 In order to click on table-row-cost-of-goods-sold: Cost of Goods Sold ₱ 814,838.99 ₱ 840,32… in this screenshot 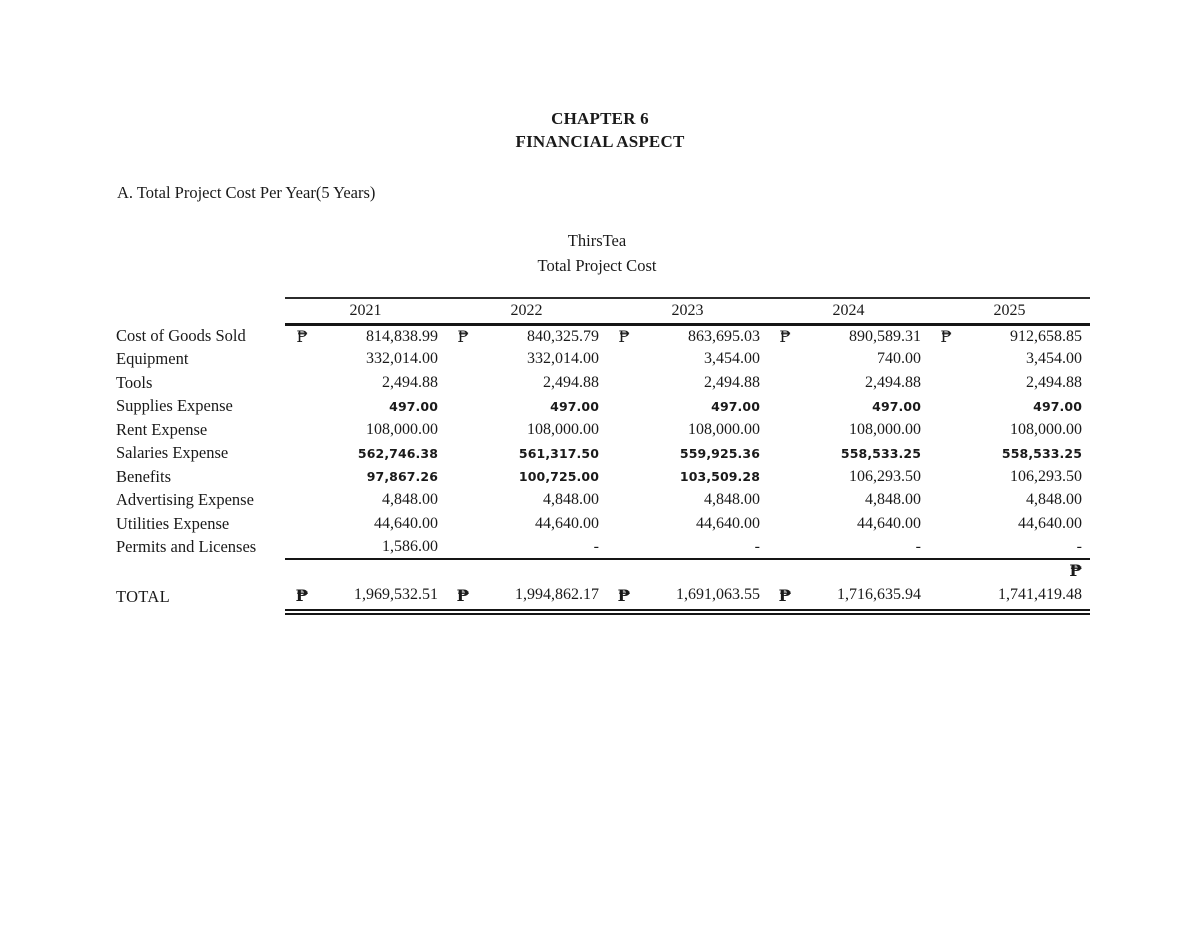, I will do `click(602, 336)`.